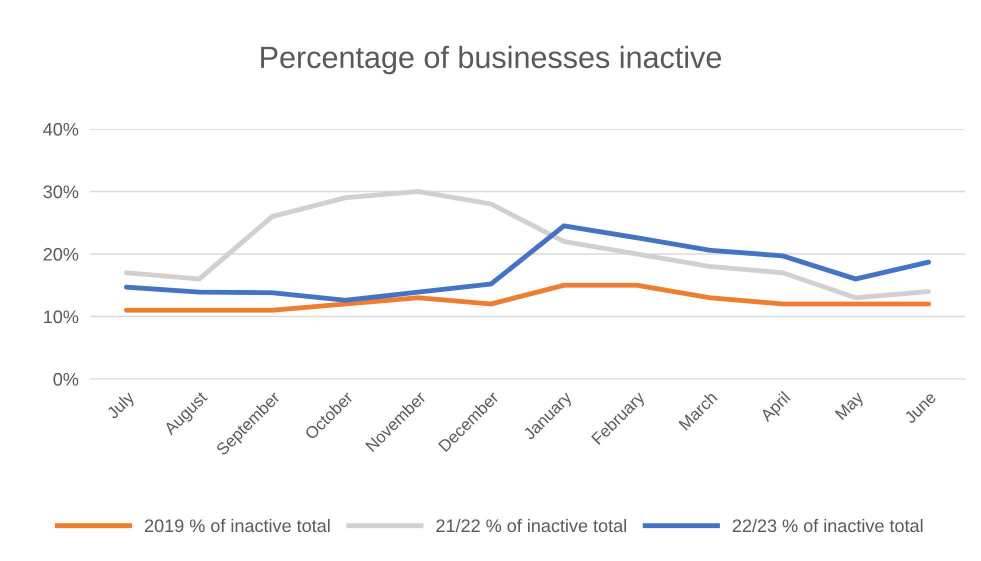 This screenshot has height=561, width=981. Describe the element at coordinates (491, 60) in the screenshot. I see `chart-title: Percentage of businesses inactive` at that location.